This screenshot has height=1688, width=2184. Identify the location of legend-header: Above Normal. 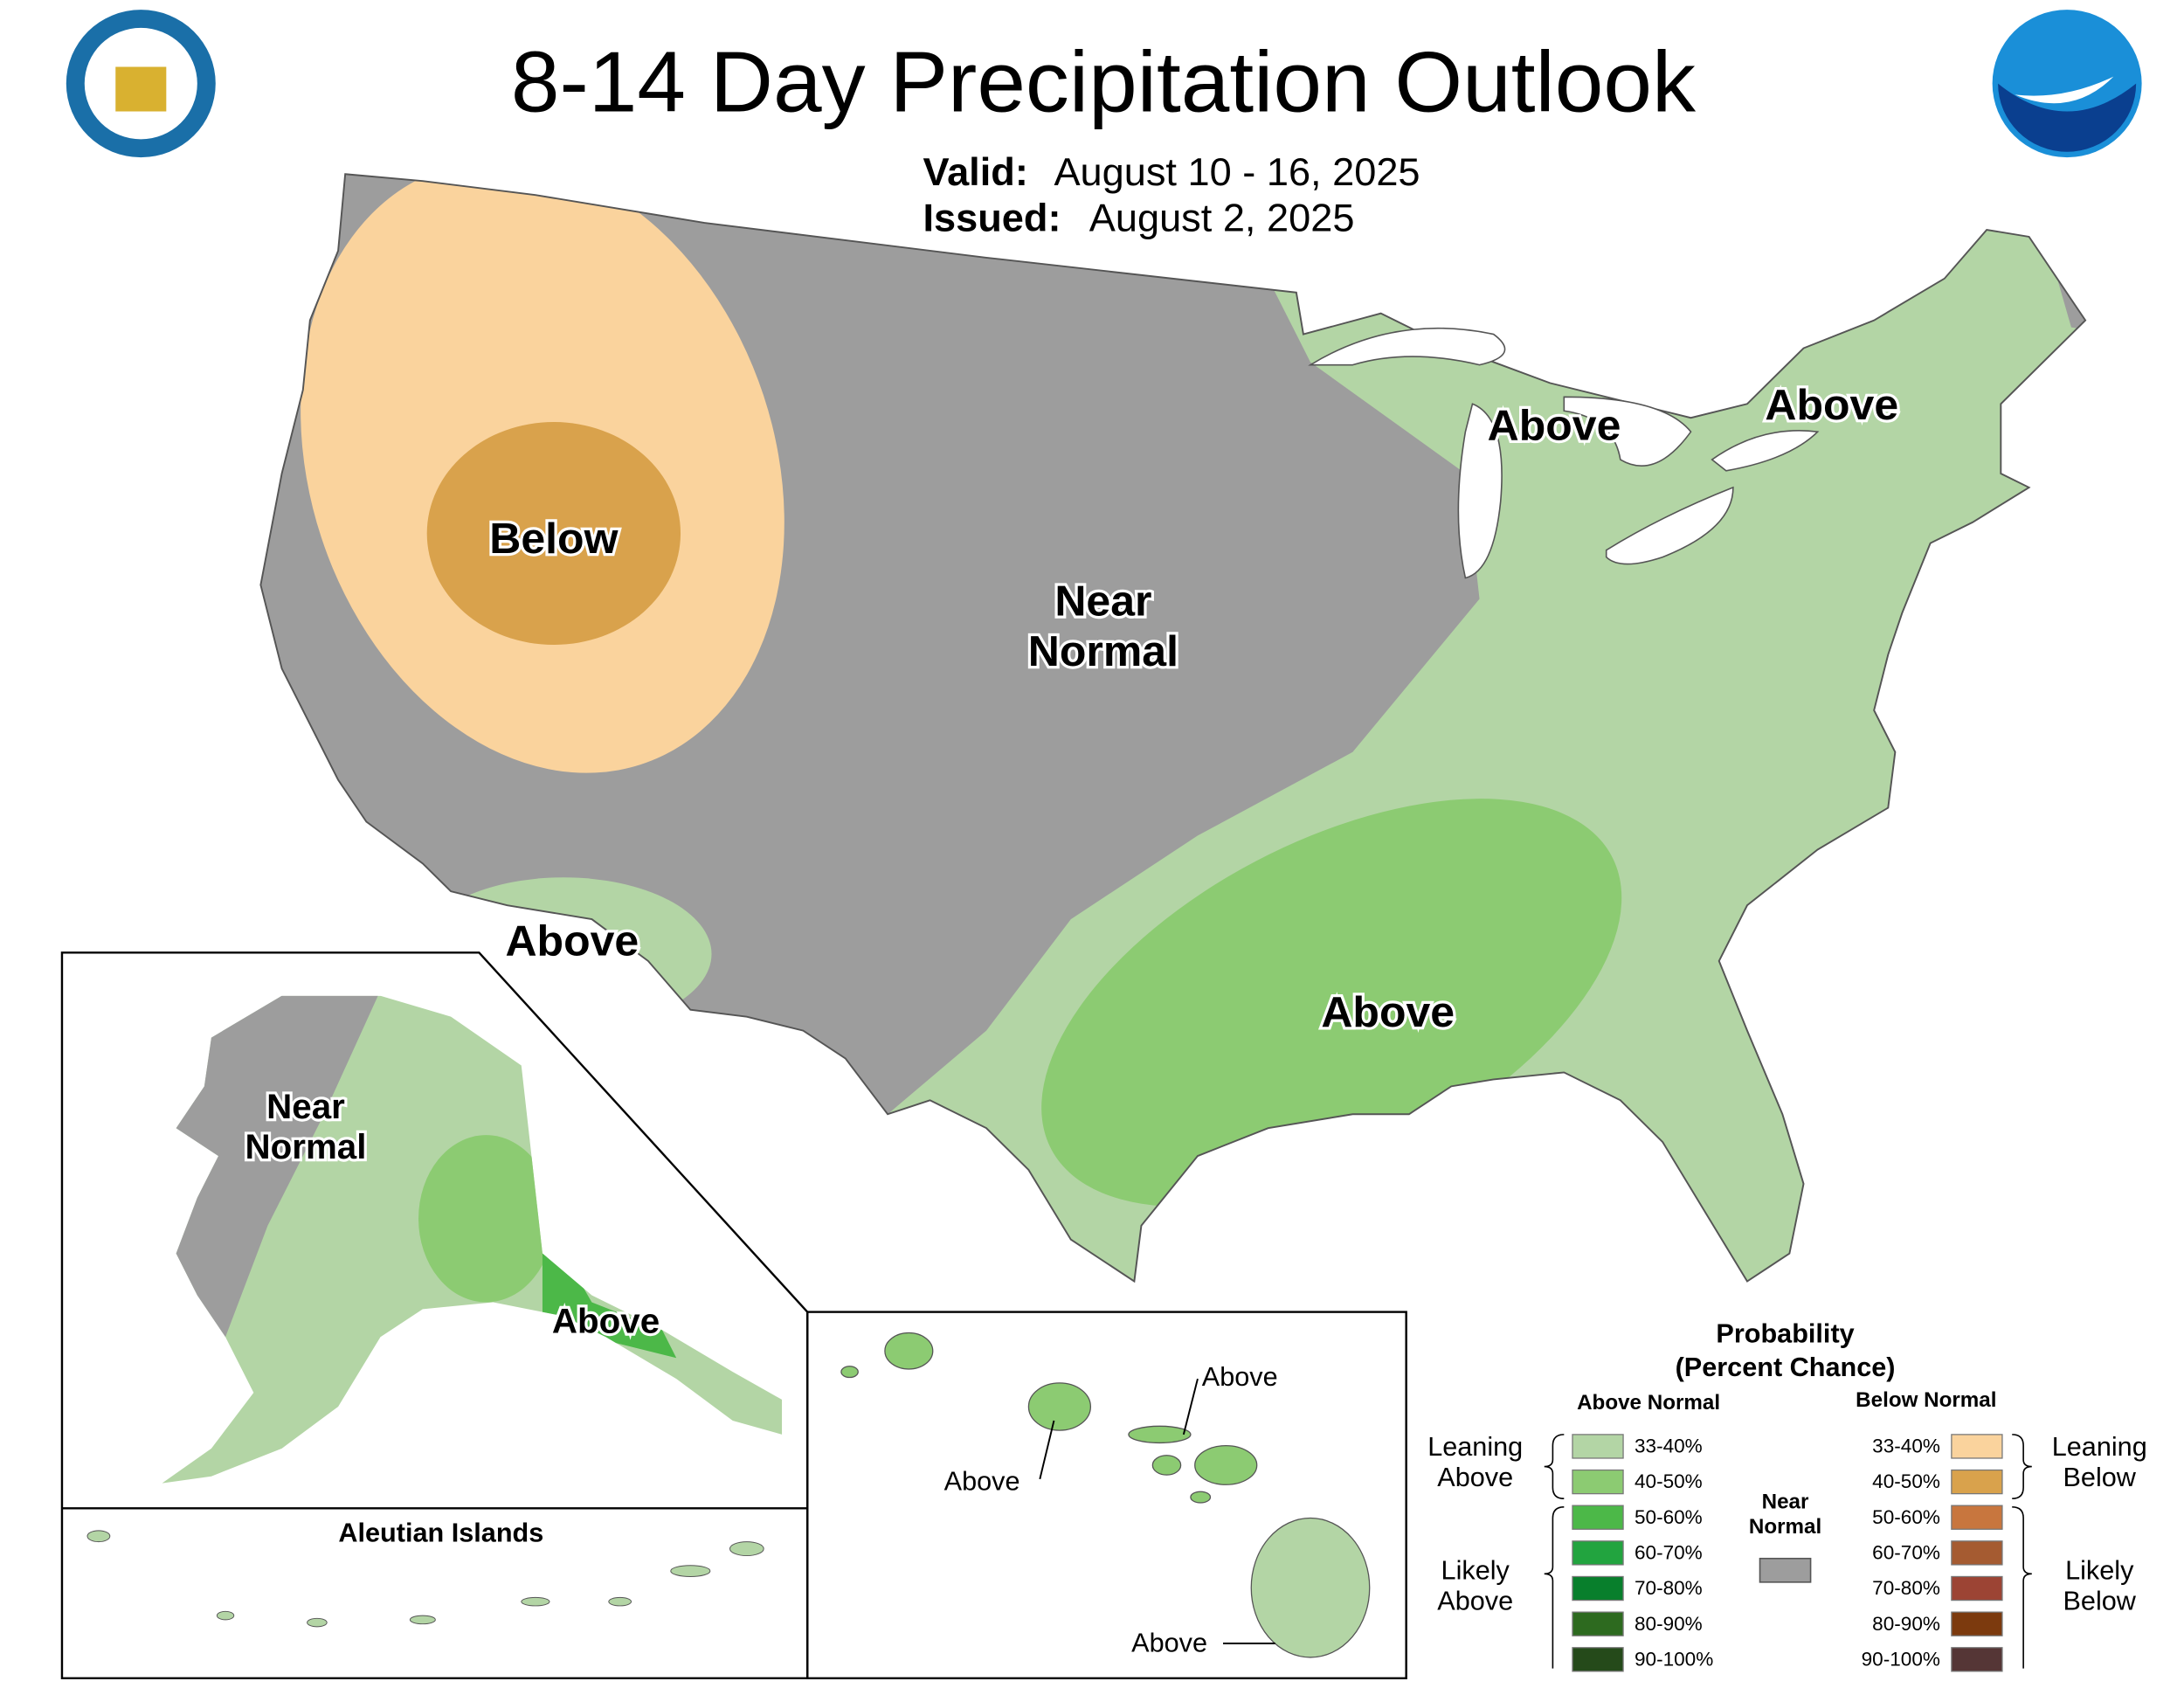
(1648, 1403).